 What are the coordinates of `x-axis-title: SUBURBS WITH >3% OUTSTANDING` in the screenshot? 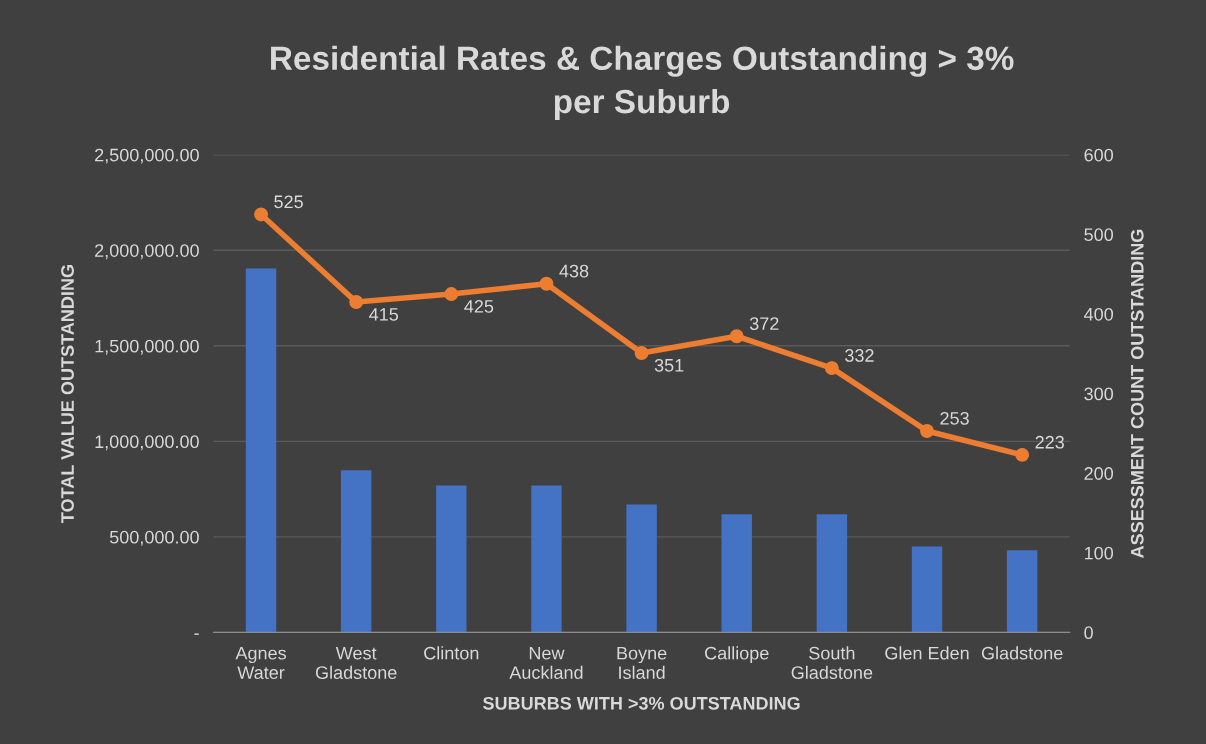 It's located at (641, 703).